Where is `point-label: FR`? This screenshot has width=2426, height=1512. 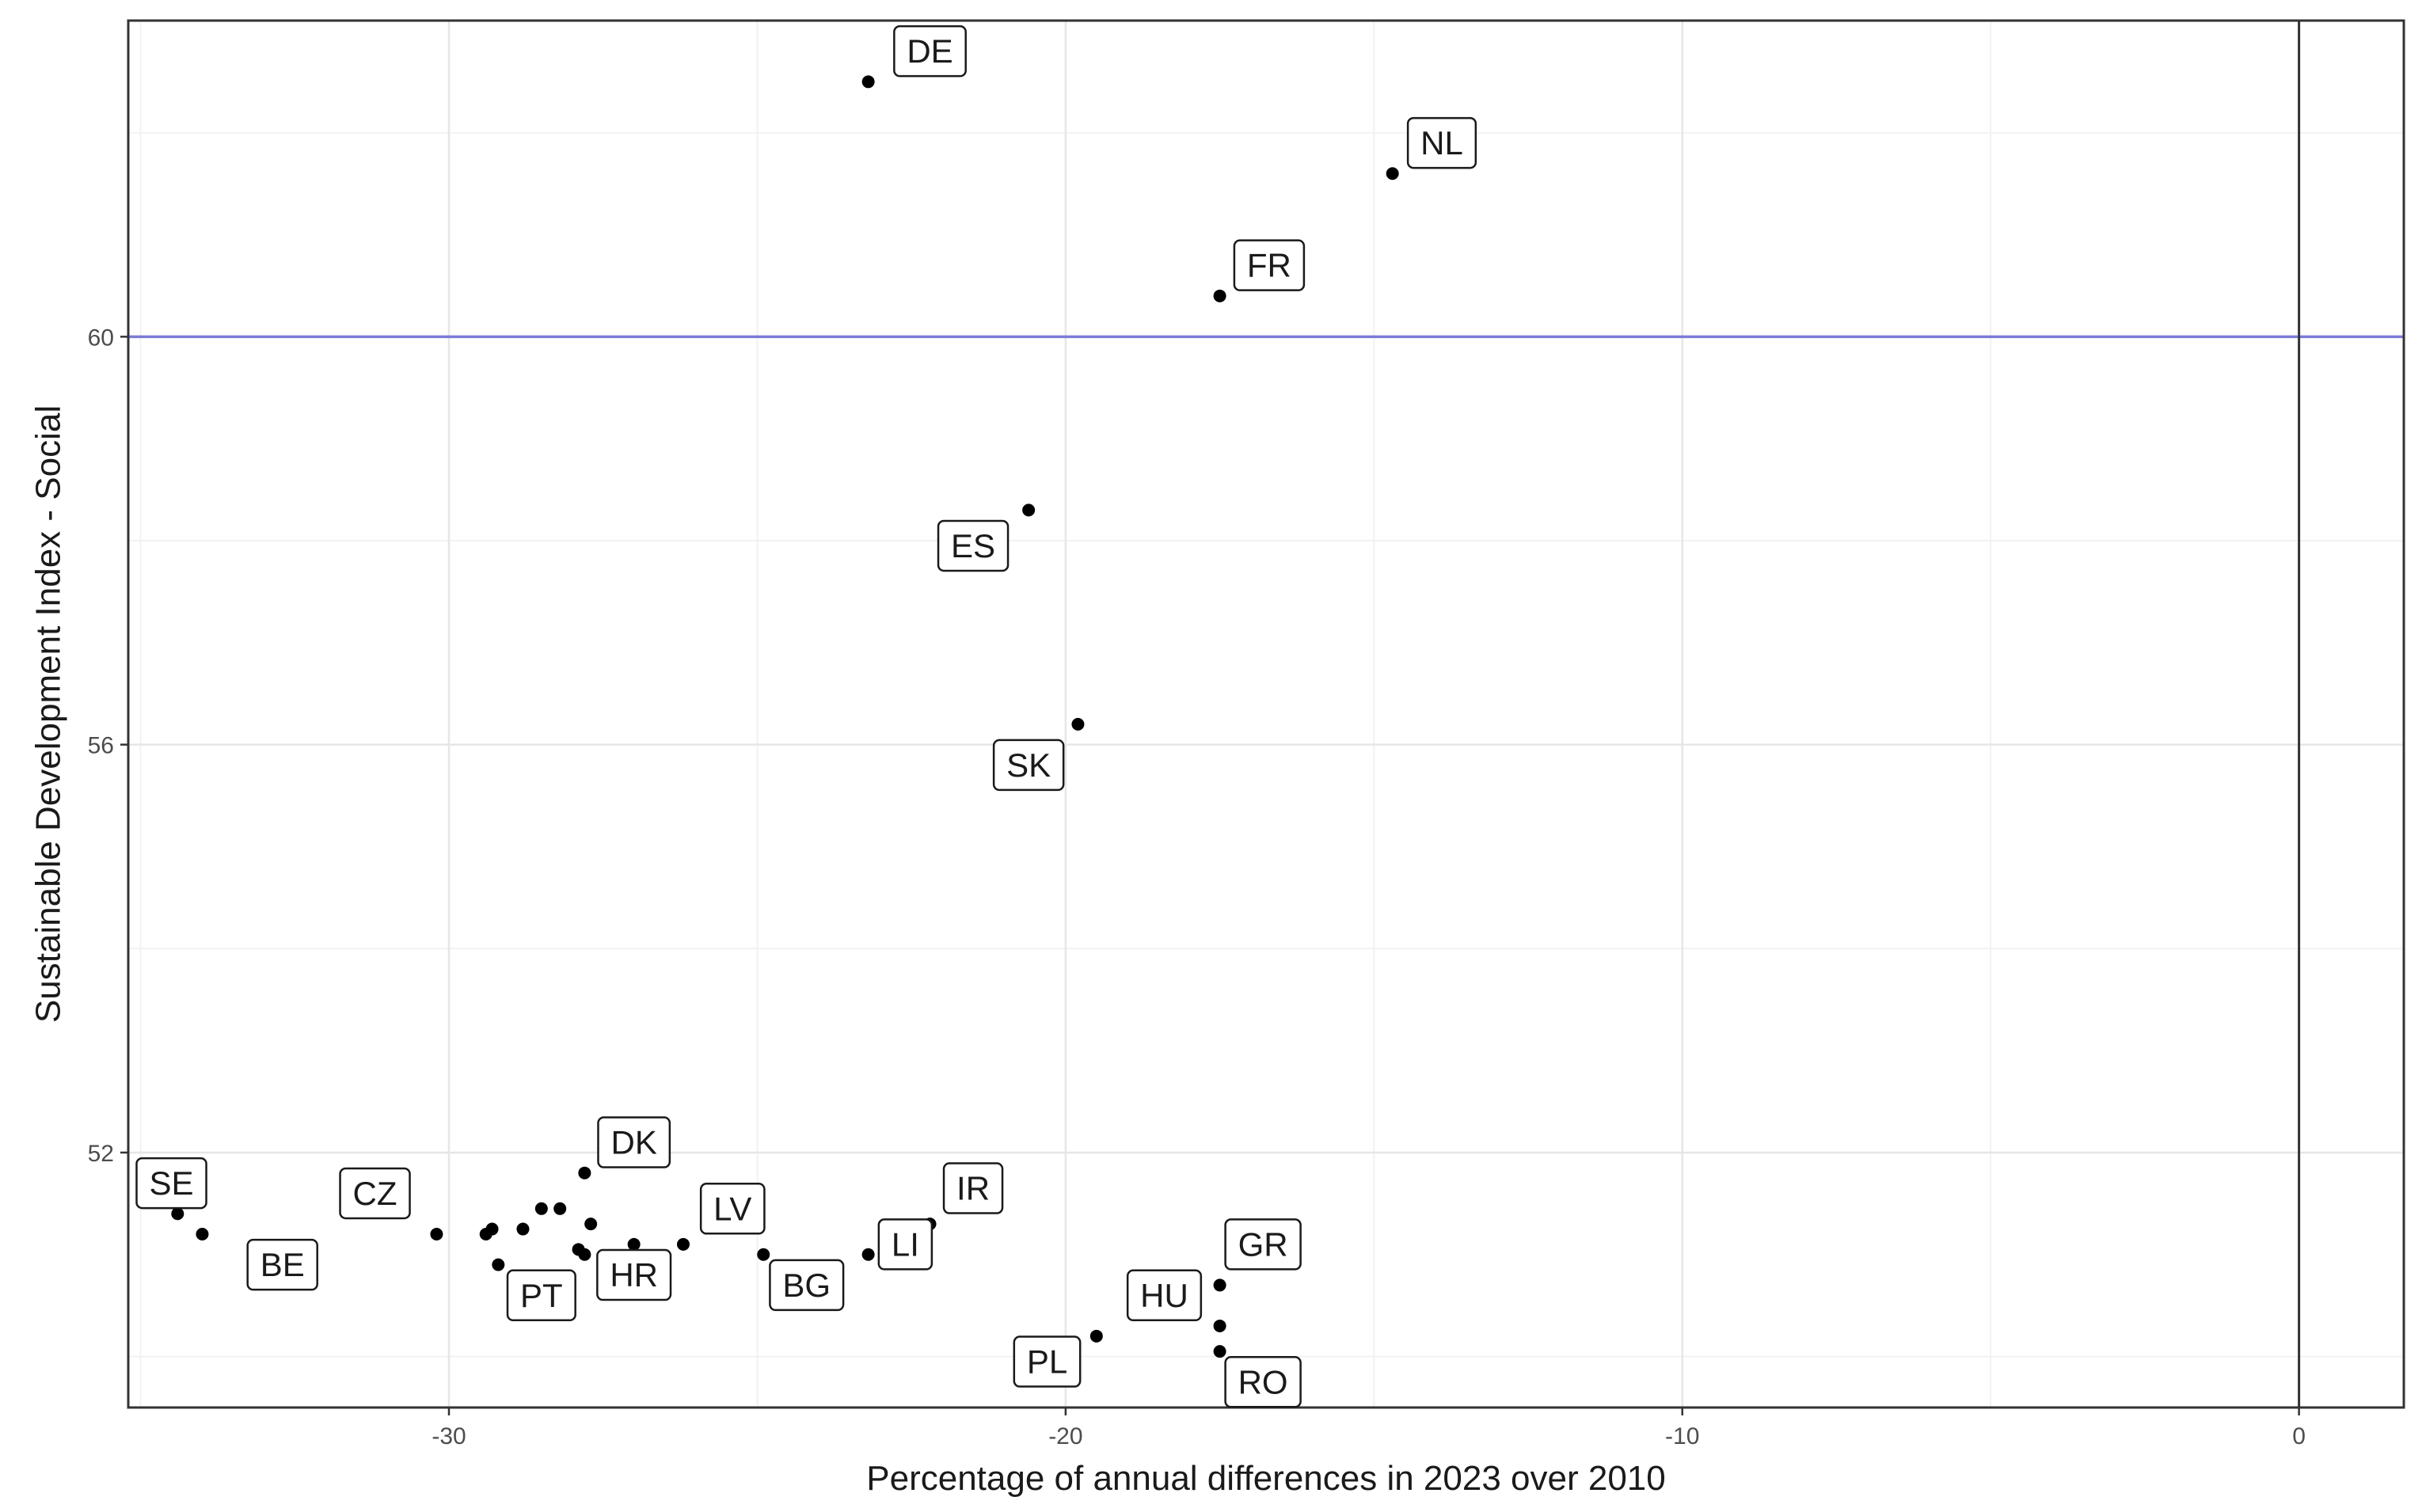
point-label: FR is located at coordinates (1269, 265).